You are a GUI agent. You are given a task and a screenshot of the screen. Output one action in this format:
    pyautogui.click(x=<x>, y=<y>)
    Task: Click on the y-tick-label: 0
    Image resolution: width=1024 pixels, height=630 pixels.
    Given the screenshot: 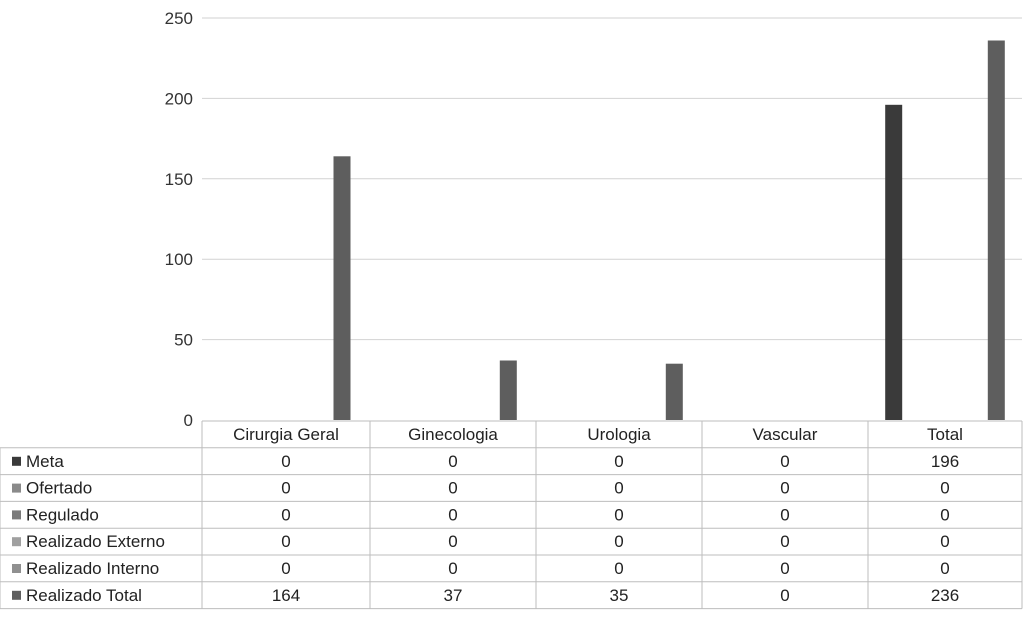 What is the action you would take?
    pyautogui.click(x=188, y=420)
    